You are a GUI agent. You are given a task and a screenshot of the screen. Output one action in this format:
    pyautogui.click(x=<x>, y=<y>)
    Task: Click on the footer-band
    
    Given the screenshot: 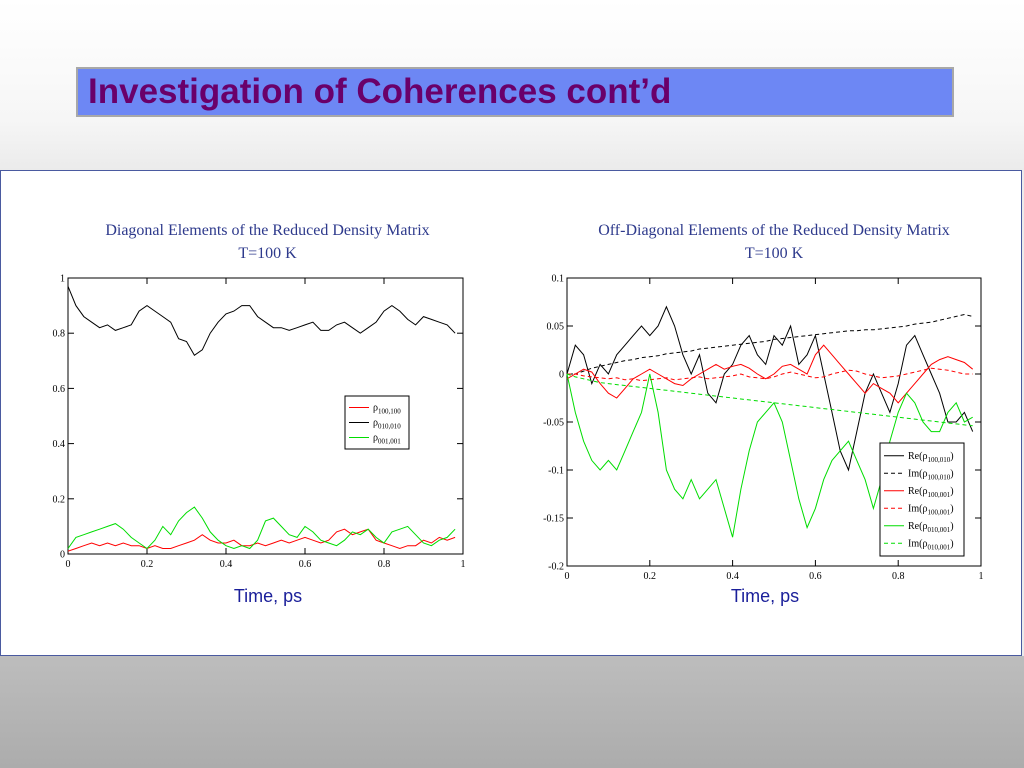 What is the action you would take?
    pyautogui.click(x=512, y=712)
    